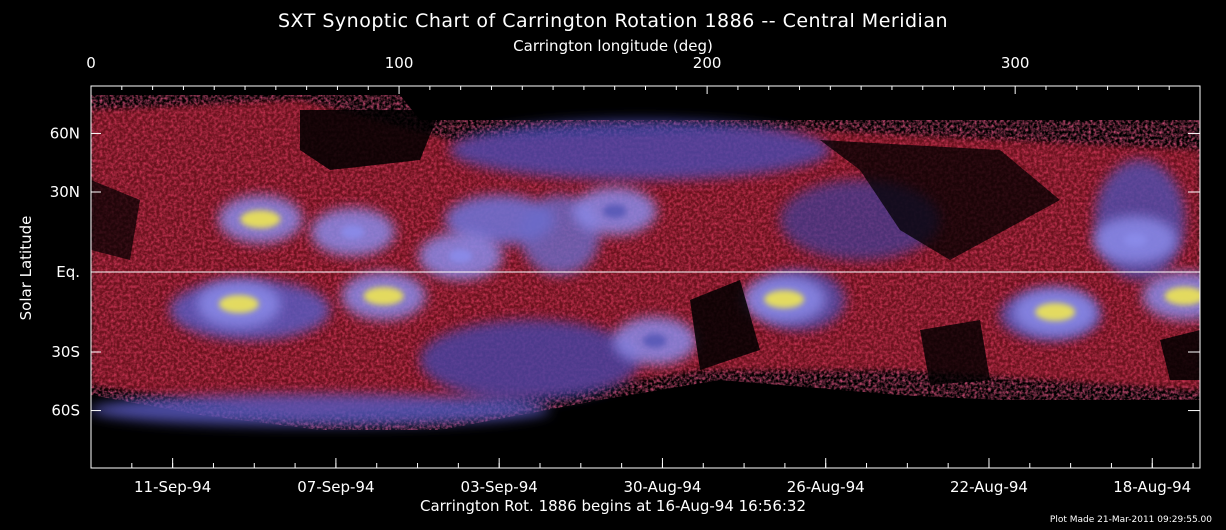 This screenshot has width=1226, height=530. What do you see at coordinates (65, 352) in the screenshot?
I see `lat-tick-label: 30S` at bounding box center [65, 352].